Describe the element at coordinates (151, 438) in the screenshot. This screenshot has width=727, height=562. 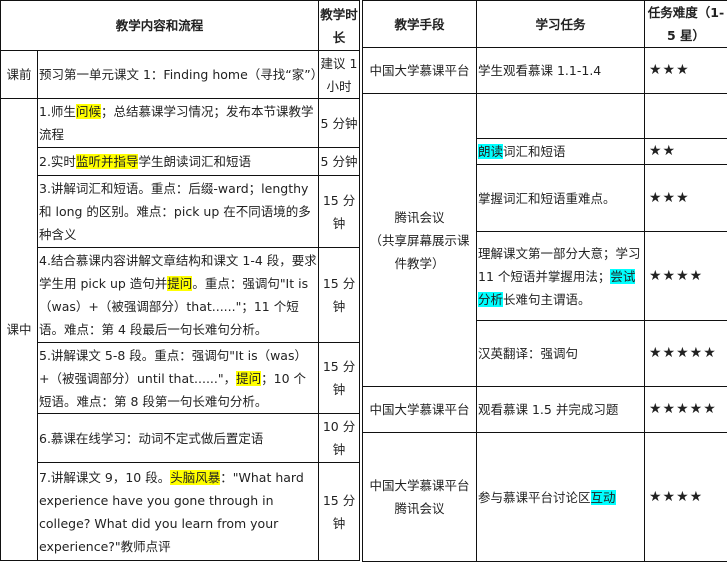
I see `content-text: 6.慕课在线学习：动词不定式做后置定语` at that location.